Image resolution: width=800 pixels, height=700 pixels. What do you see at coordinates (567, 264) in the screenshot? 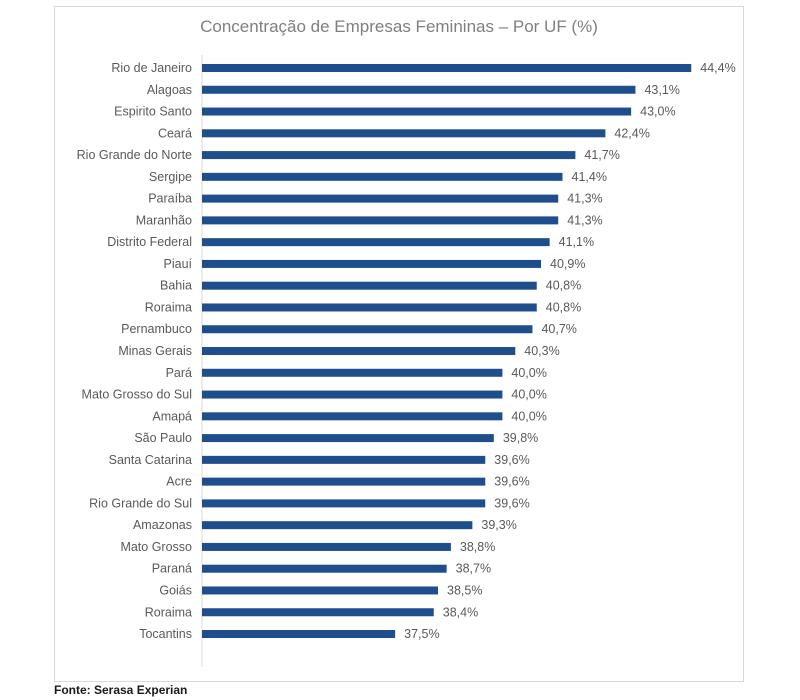
I see `value-label: 40,9%` at bounding box center [567, 264].